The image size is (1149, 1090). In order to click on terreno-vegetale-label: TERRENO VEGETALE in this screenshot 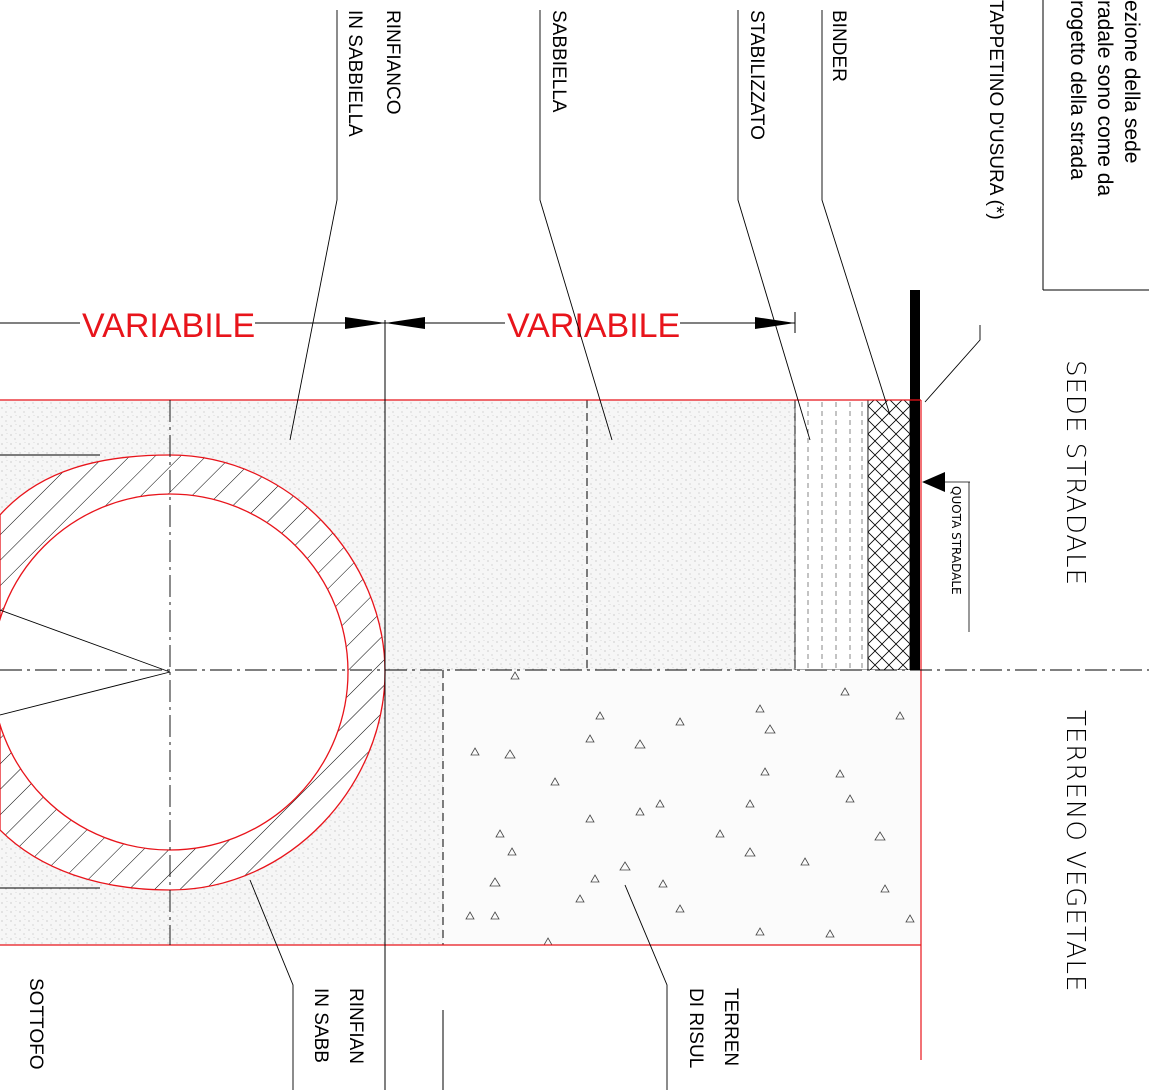, I will do `click(1075, 851)`.